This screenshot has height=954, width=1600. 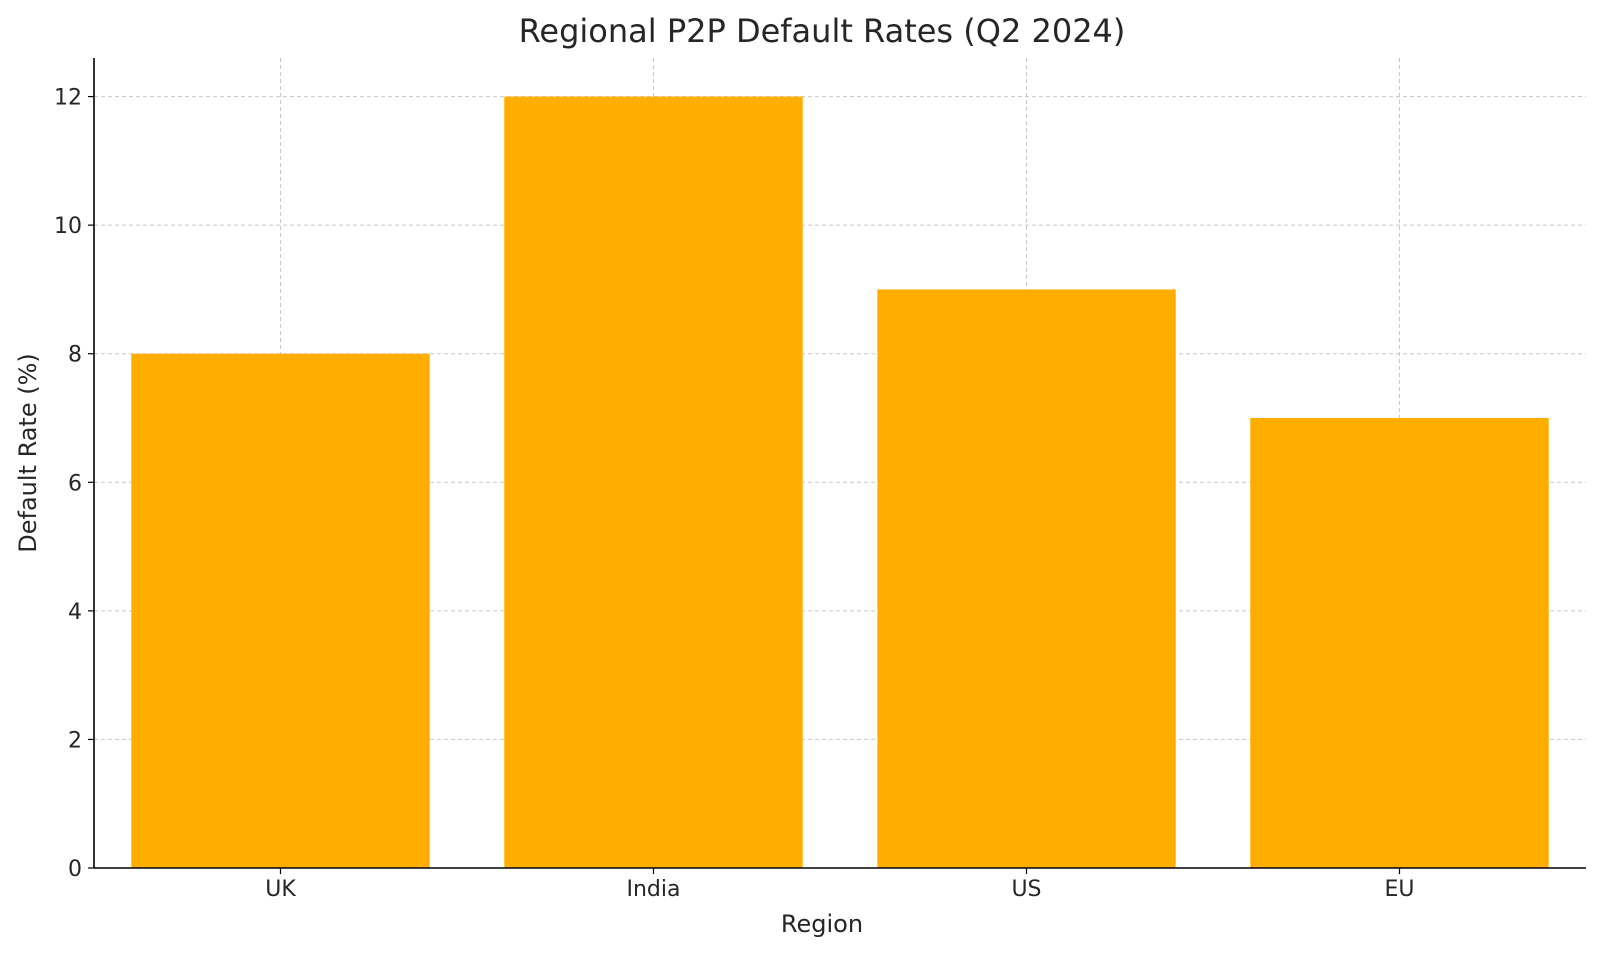 What do you see at coordinates (1399, 643) in the screenshot?
I see `bar-eu` at bounding box center [1399, 643].